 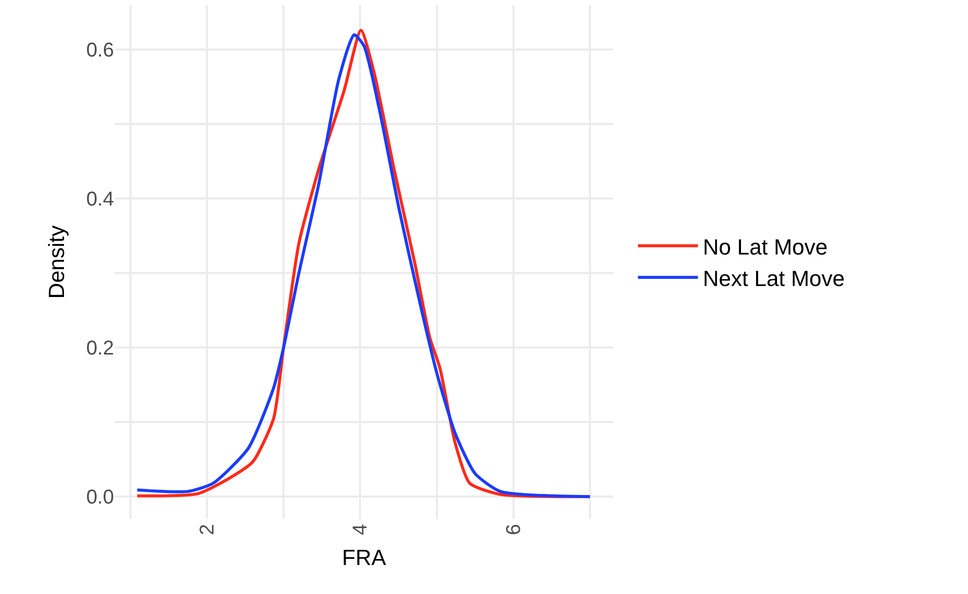 What do you see at coordinates (361, 530) in the screenshot?
I see `x-tick-label: 4` at bounding box center [361, 530].